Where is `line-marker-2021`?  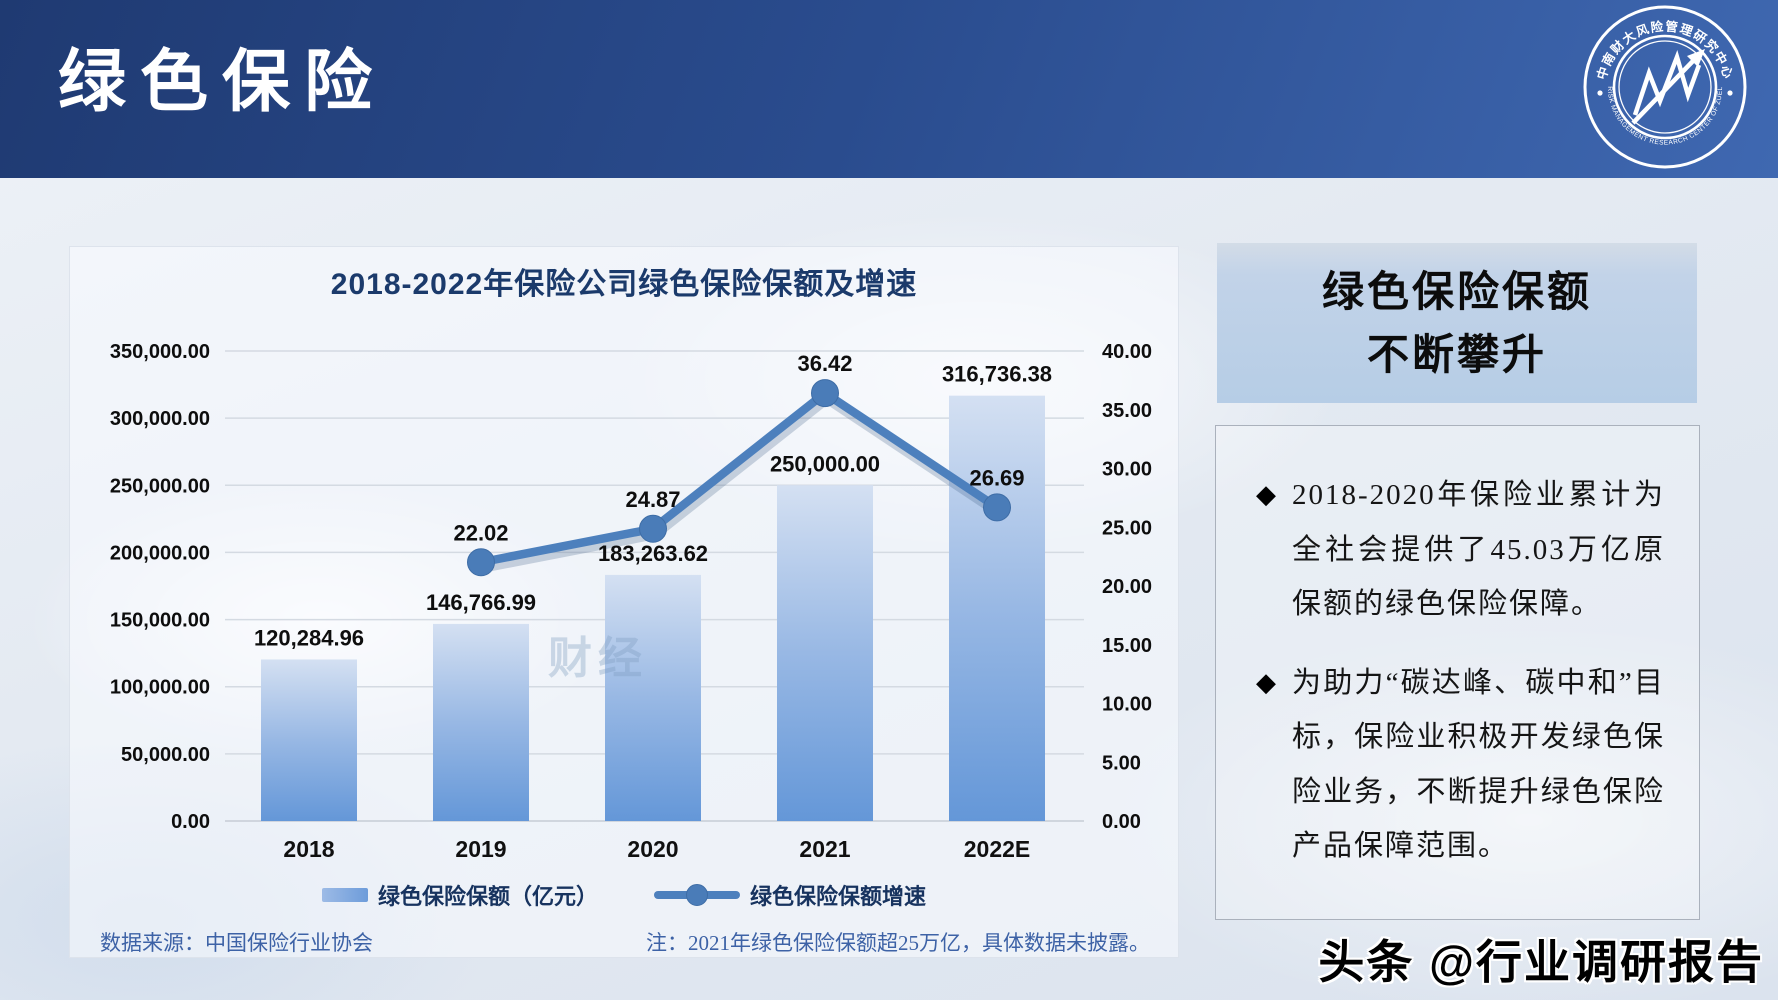
line-marker-2021 is located at coordinates (825, 393).